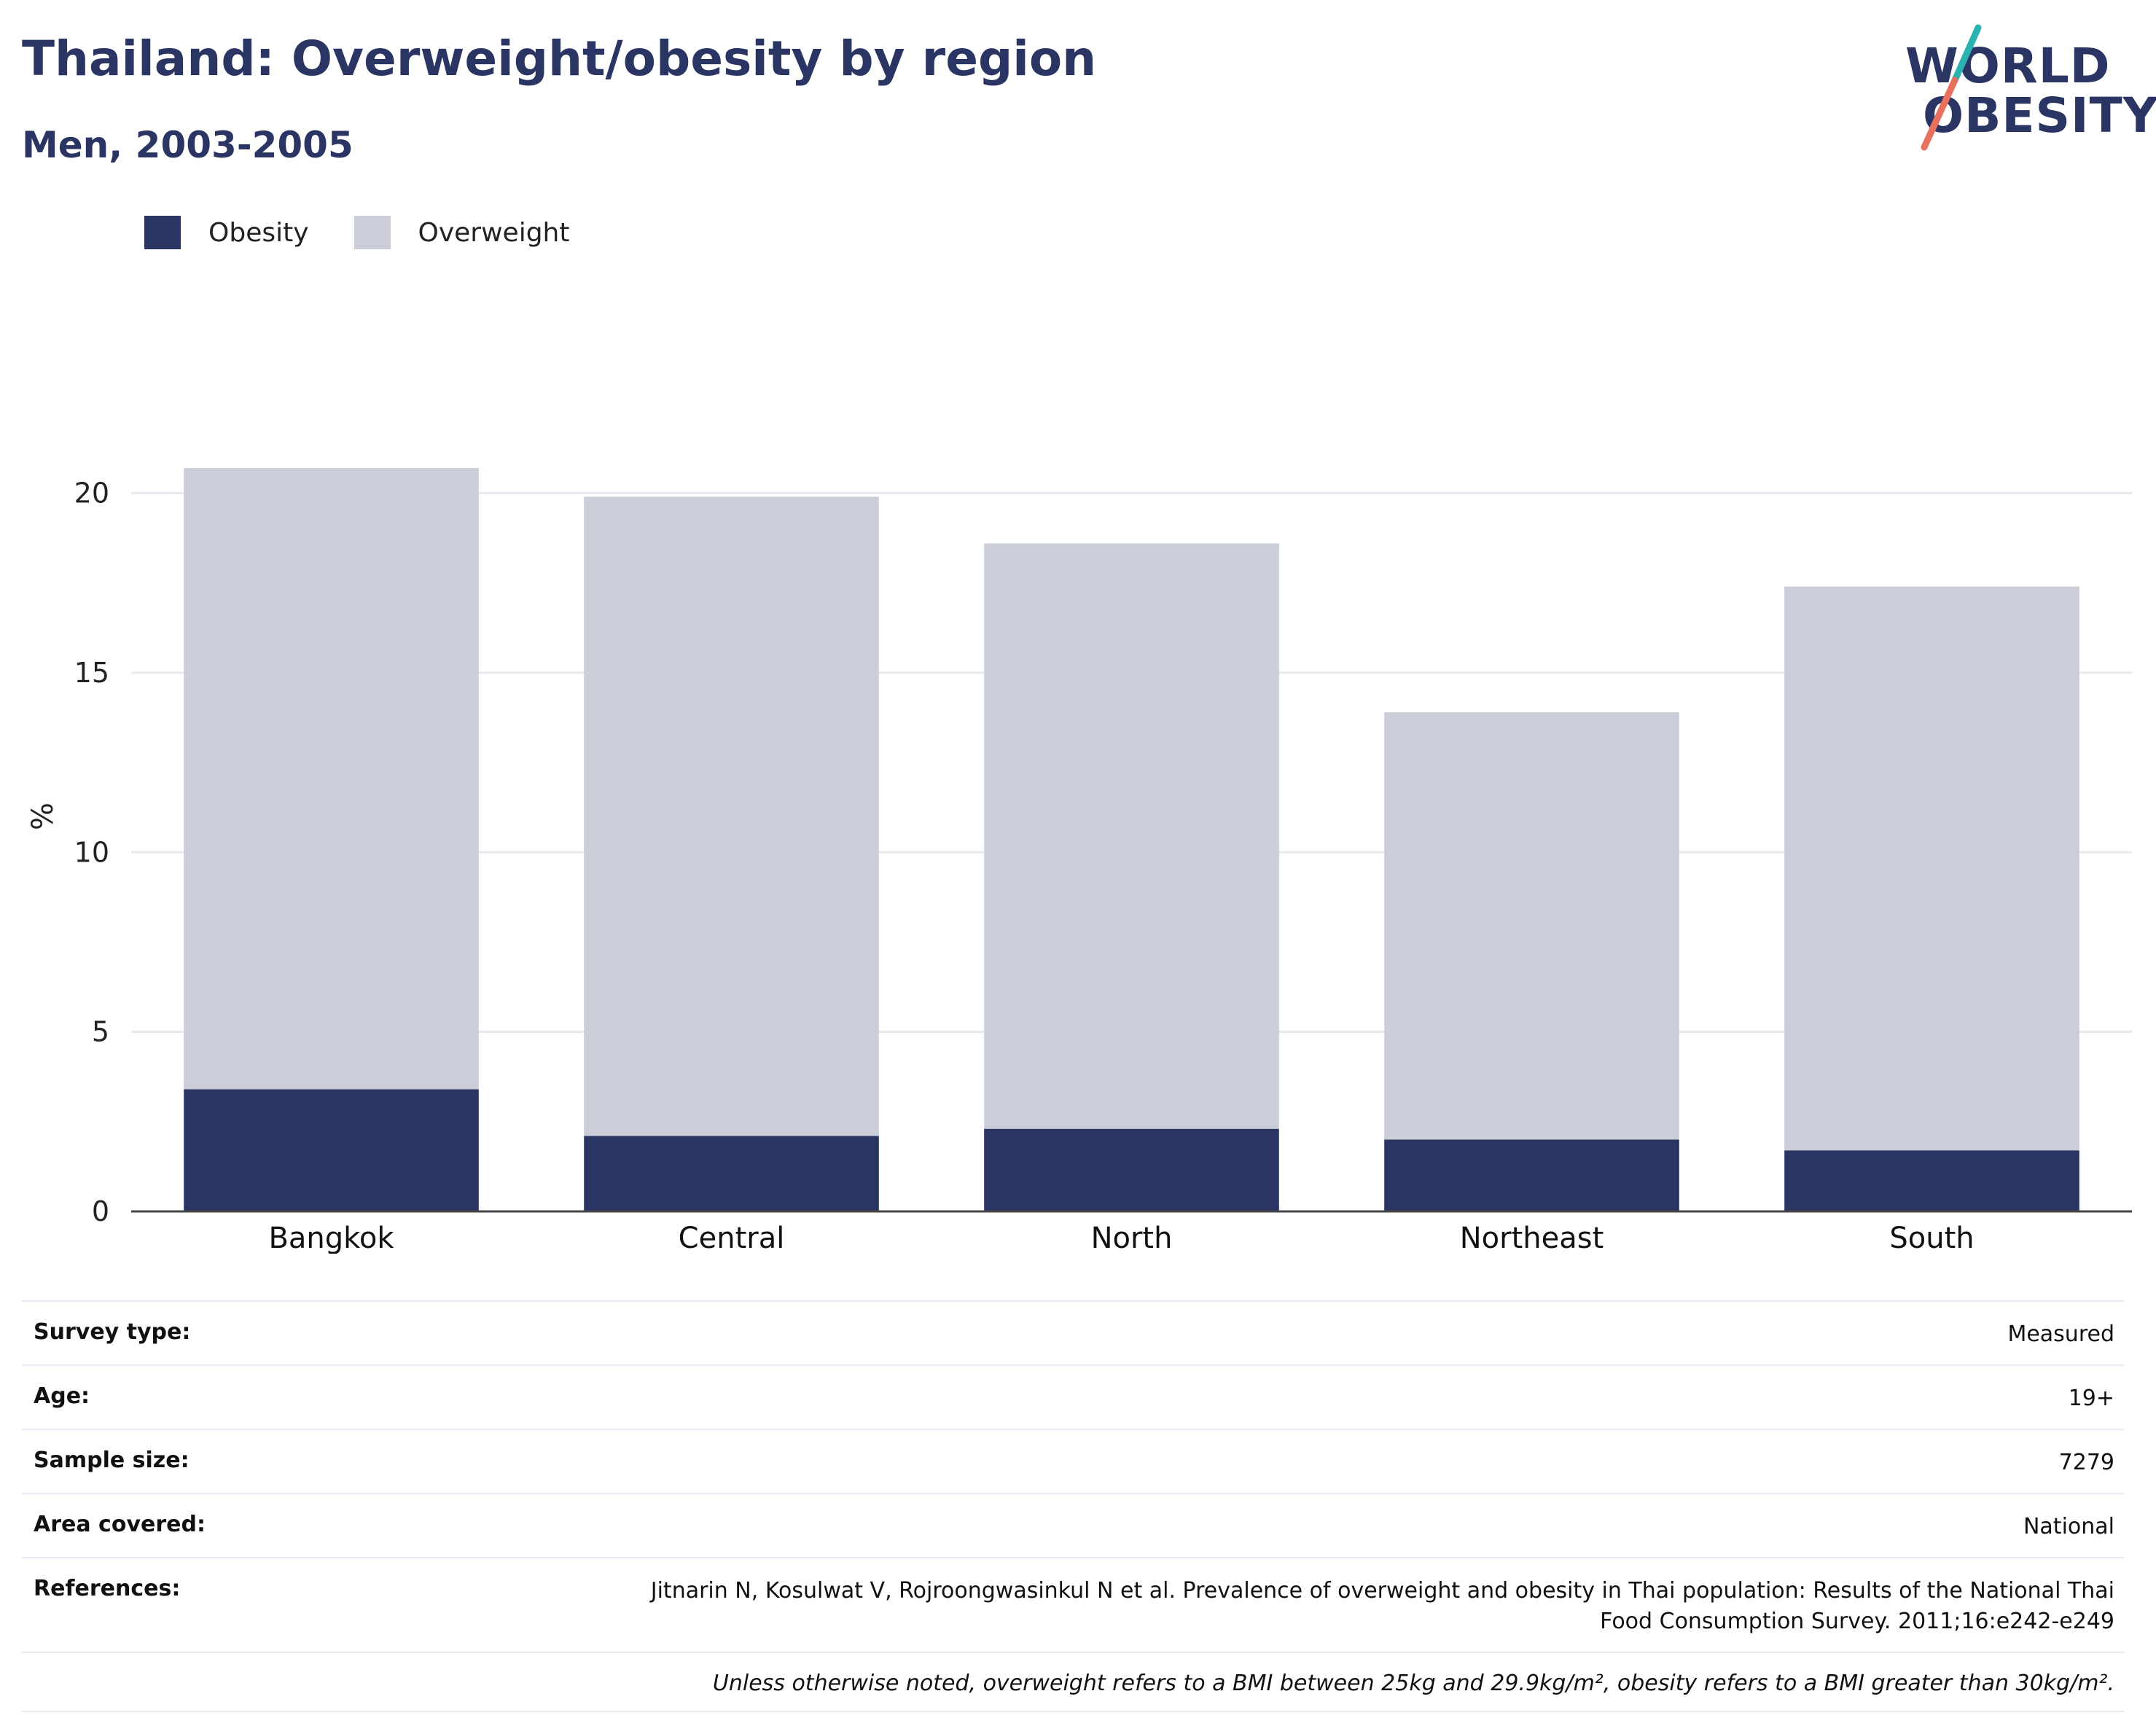 This screenshot has width=2156, height=1734. Describe the element at coordinates (112, 1461) in the screenshot. I see `info-label: Sample size:` at that location.